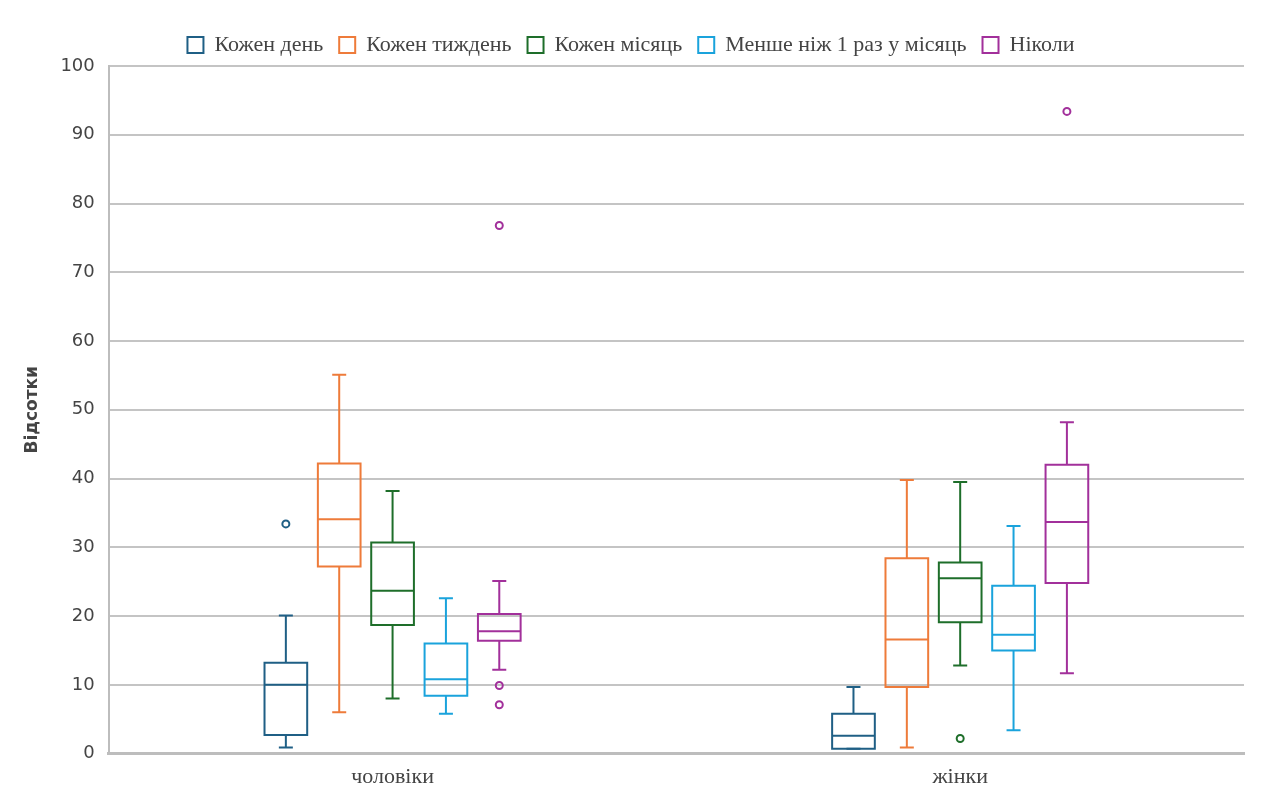 Image resolution: width=1267 pixels, height=810 pixels. I want to click on y-tick-label: 30, so click(83, 545).